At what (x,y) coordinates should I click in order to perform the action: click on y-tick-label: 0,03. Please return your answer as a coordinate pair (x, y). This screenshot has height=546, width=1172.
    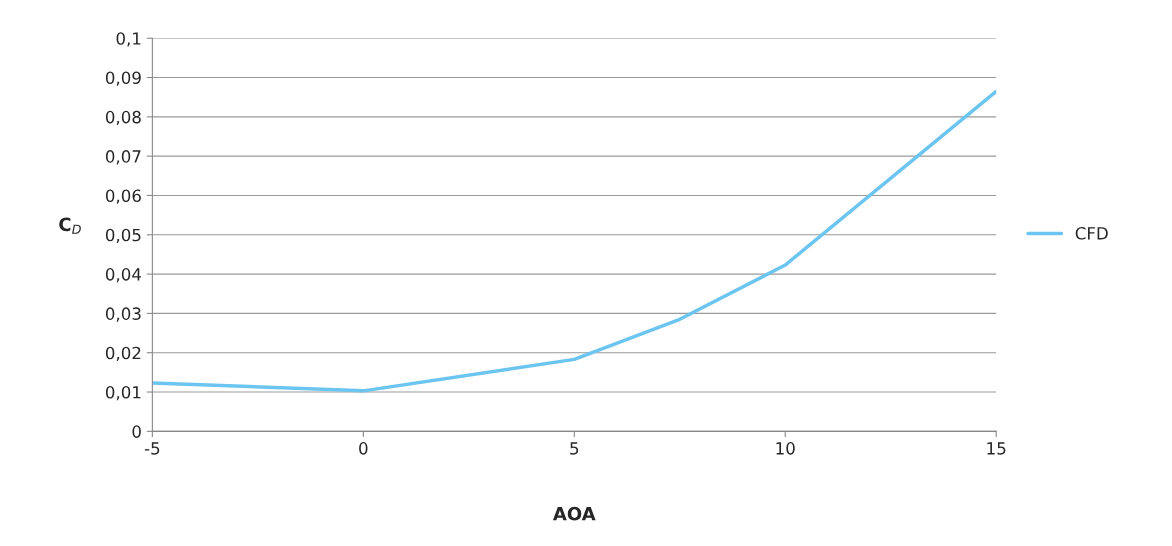
    Looking at the image, I should click on (123, 314).